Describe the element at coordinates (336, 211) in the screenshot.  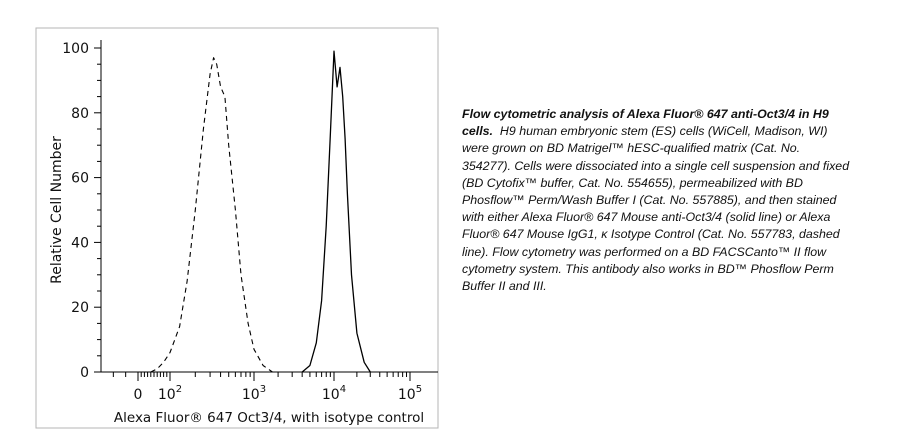
I see `oct34-line` at that location.